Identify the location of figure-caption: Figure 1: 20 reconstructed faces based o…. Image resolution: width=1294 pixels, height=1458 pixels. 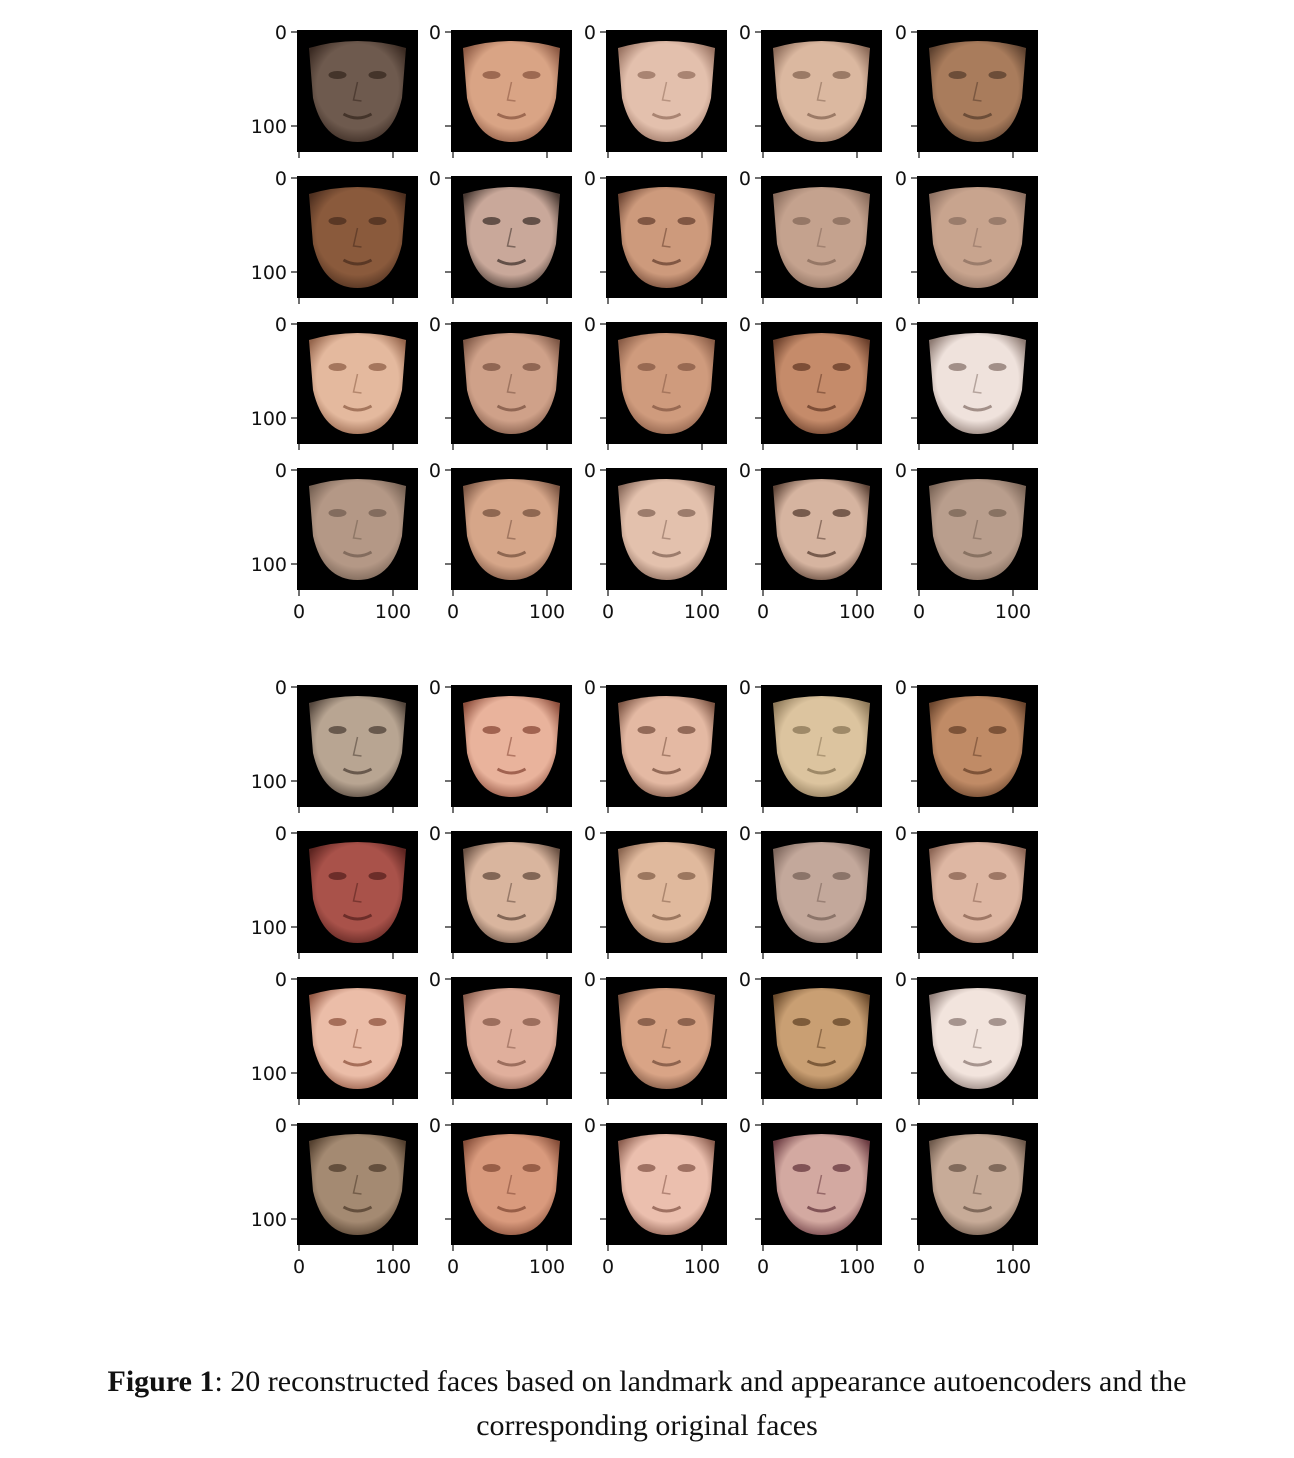
(647, 1404).